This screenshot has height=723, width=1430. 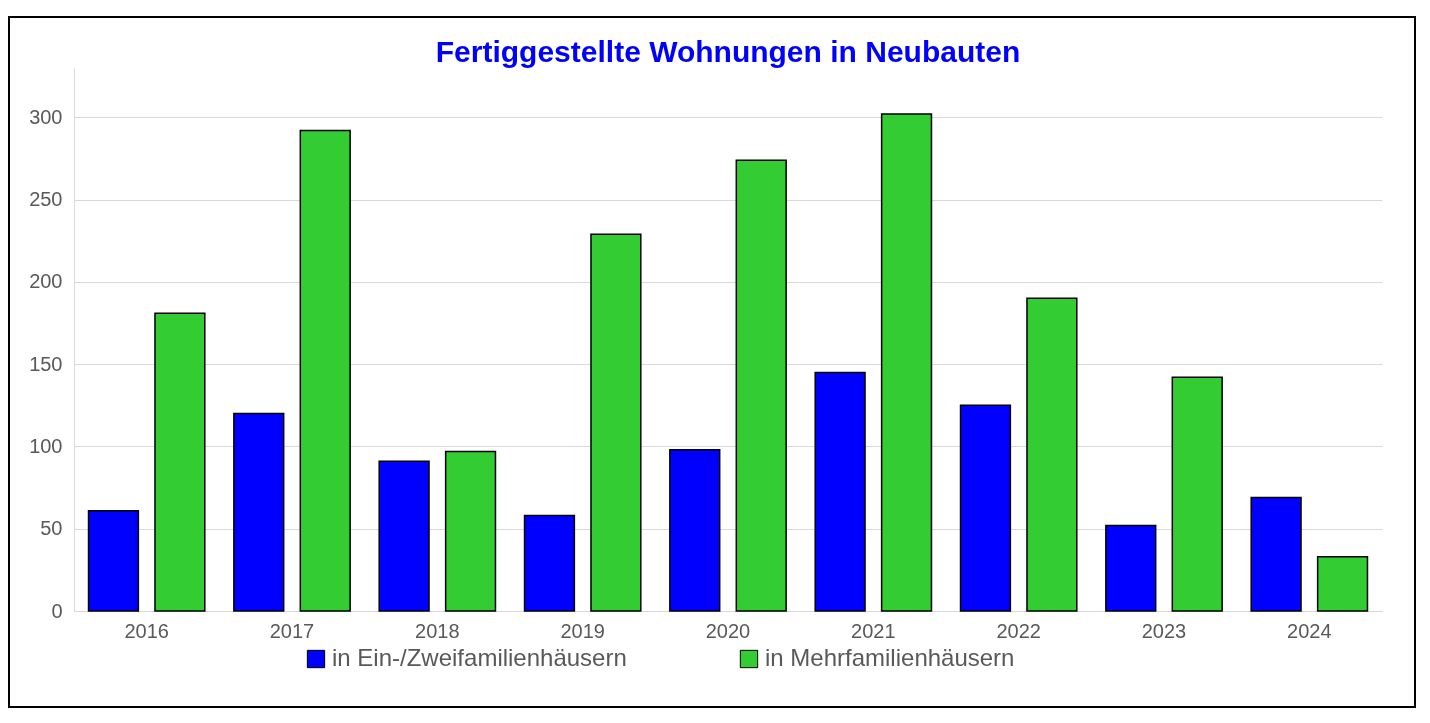 I want to click on x-tick-label: 2021, so click(x=873, y=630).